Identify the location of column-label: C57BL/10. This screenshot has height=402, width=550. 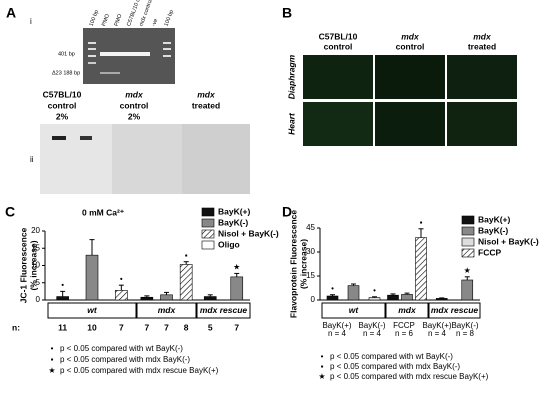
(338, 36).